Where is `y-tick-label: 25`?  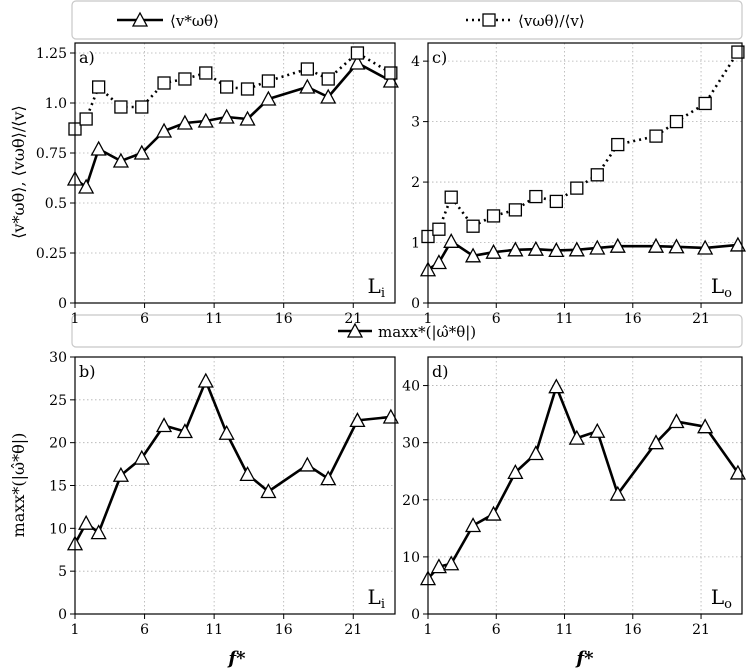 y-tick-label: 25 is located at coordinates (58, 401).